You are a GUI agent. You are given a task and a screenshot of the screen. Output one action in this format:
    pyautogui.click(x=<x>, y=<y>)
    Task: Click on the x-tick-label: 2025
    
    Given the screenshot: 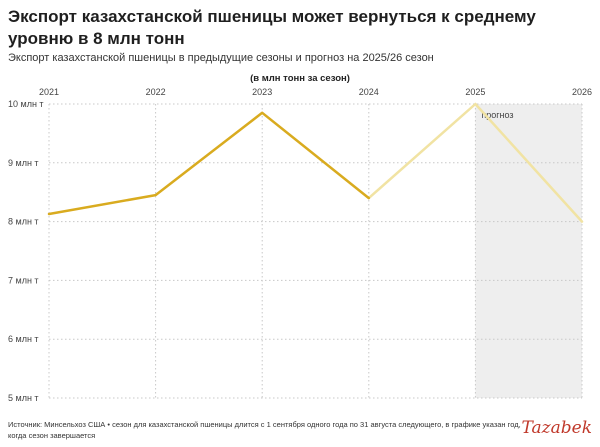 What is the action you would take?
    pyautogui.click(x=475, y=92)
    